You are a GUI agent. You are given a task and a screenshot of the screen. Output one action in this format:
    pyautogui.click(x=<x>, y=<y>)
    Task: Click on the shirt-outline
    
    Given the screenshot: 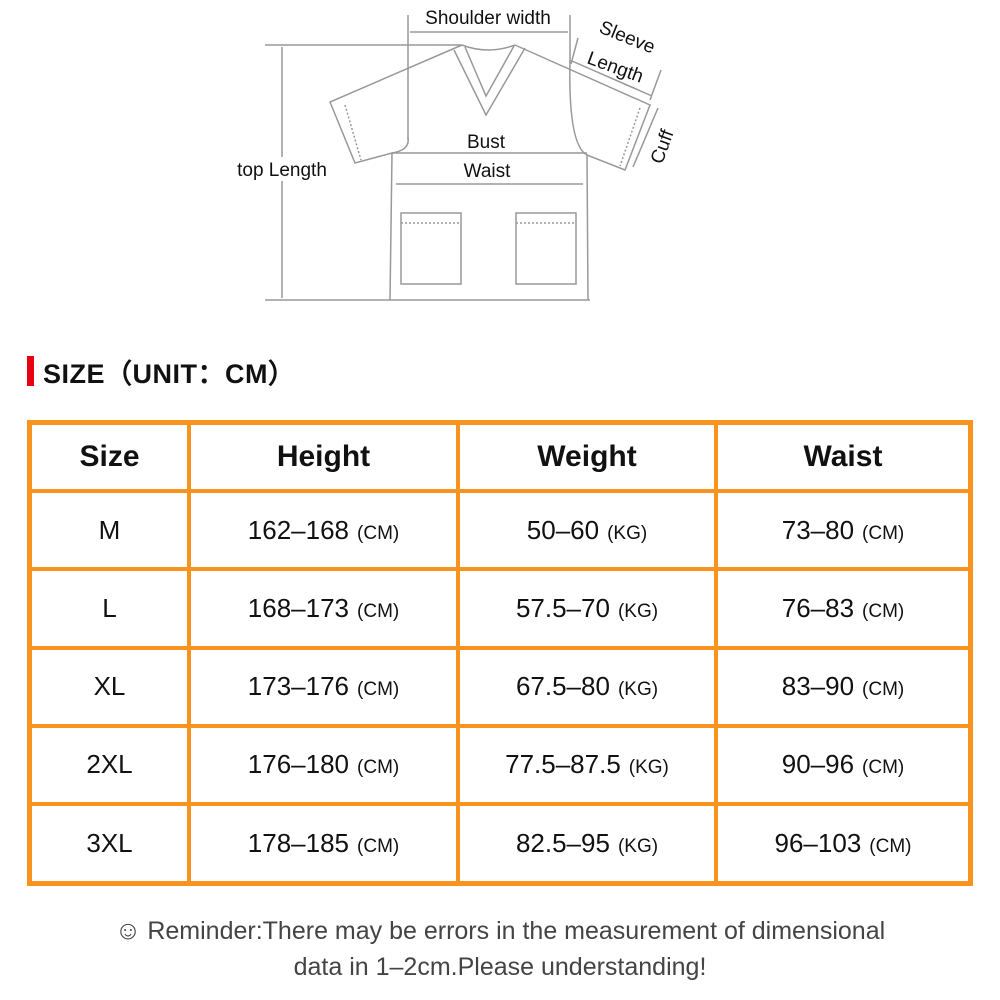 What is the action you would take?
    pyautogui.click(x=463, y=158)
    